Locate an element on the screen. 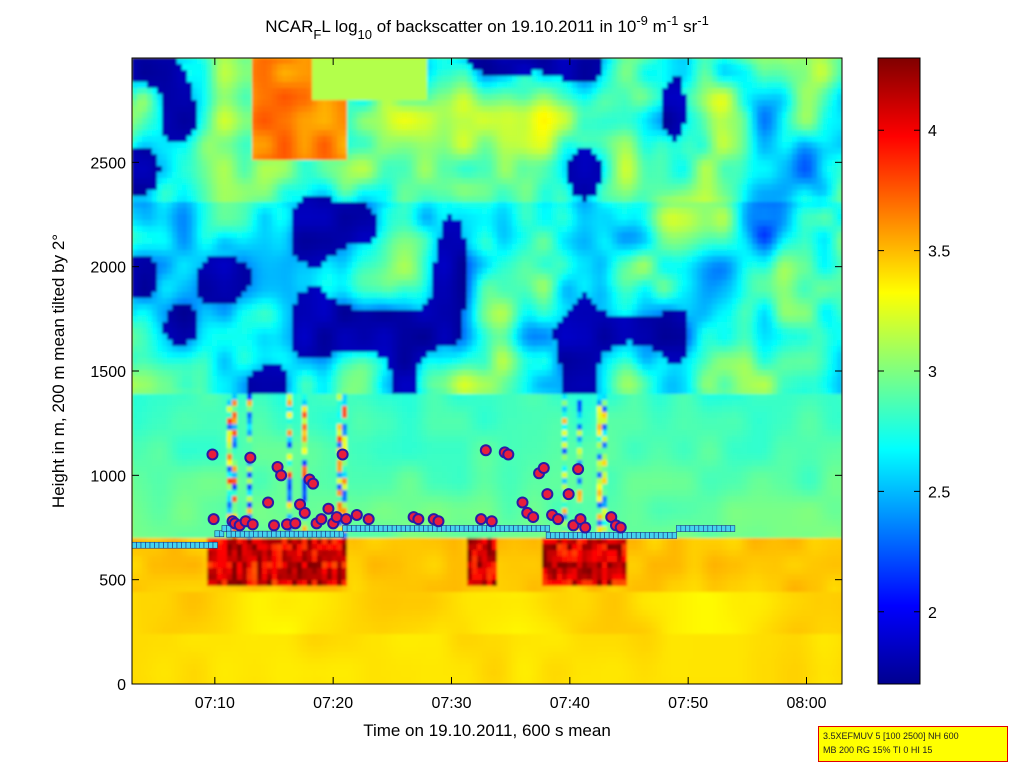 The width and height of the screenshot is (1023, 767). colorbar-ticks: 2 2.5 3 3.5 4 is located at coordinates (914, 372).